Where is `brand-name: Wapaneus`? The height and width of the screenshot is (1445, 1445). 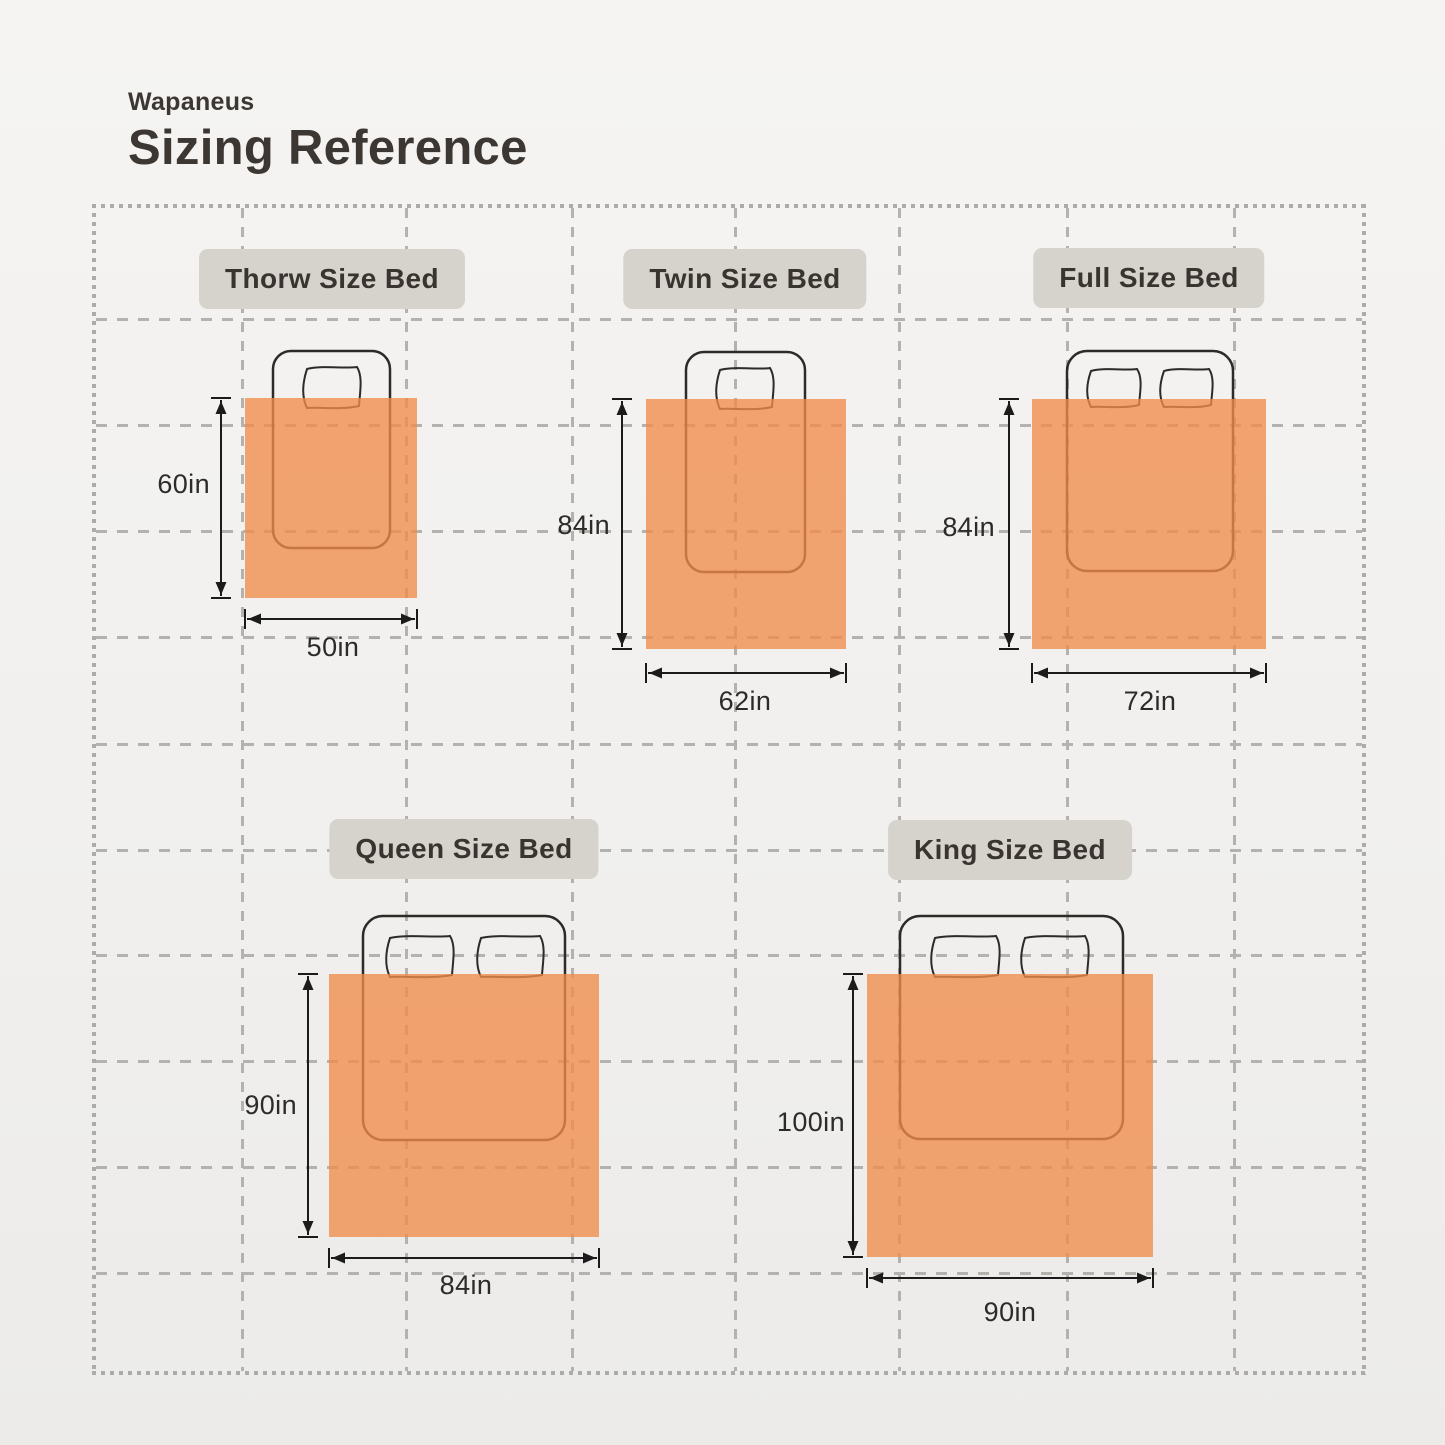 brand-name: Wapaneus is located at coordinates (191, 102).